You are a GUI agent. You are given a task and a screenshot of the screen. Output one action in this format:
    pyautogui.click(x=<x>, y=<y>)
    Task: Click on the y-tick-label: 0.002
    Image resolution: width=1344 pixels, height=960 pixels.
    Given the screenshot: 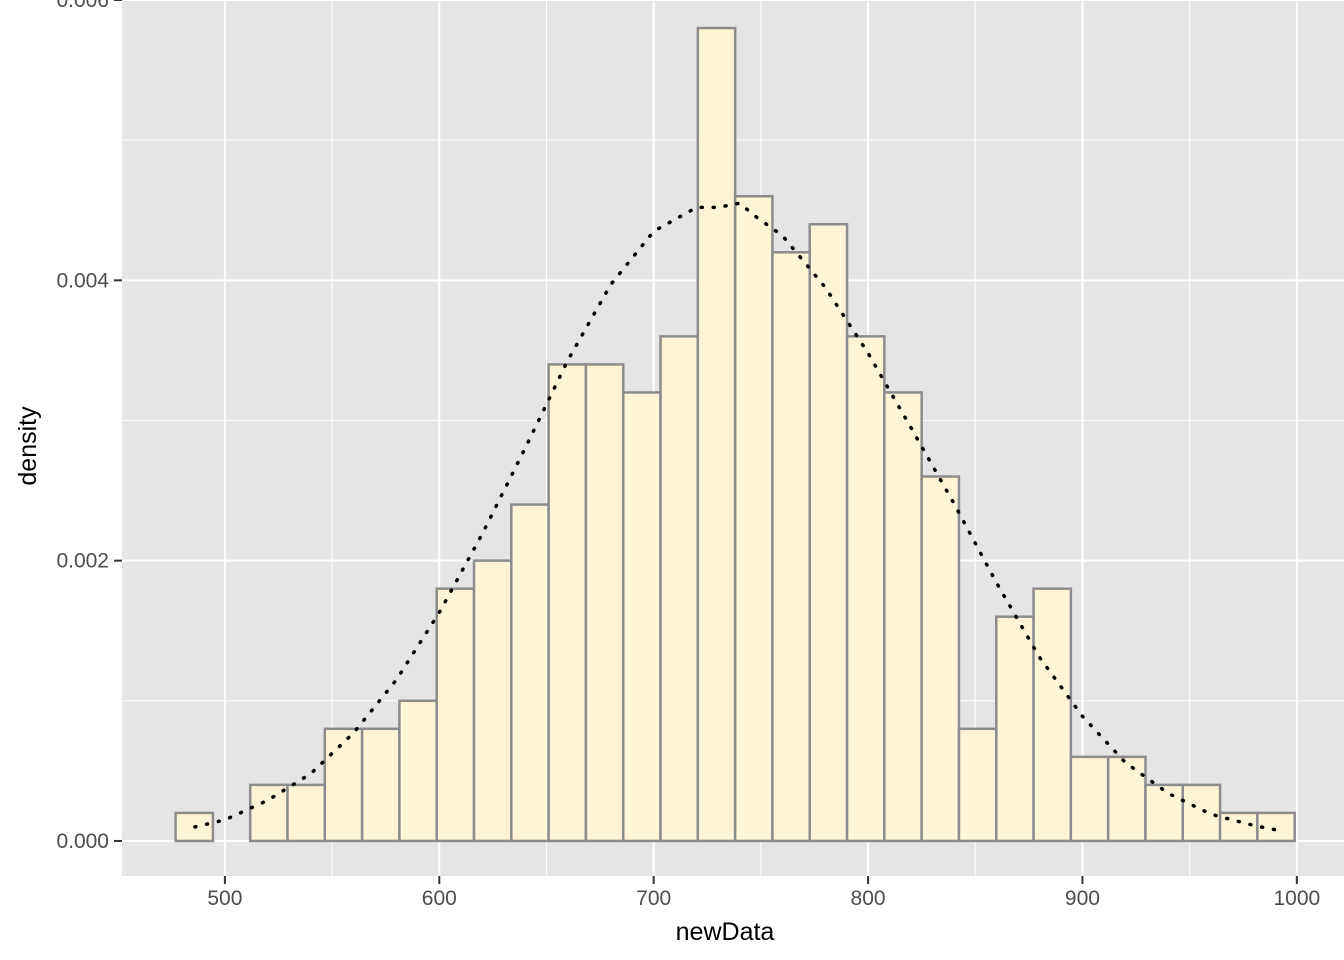 What is the action you would take?
    pyautogui.click(x=82, y=561)
    